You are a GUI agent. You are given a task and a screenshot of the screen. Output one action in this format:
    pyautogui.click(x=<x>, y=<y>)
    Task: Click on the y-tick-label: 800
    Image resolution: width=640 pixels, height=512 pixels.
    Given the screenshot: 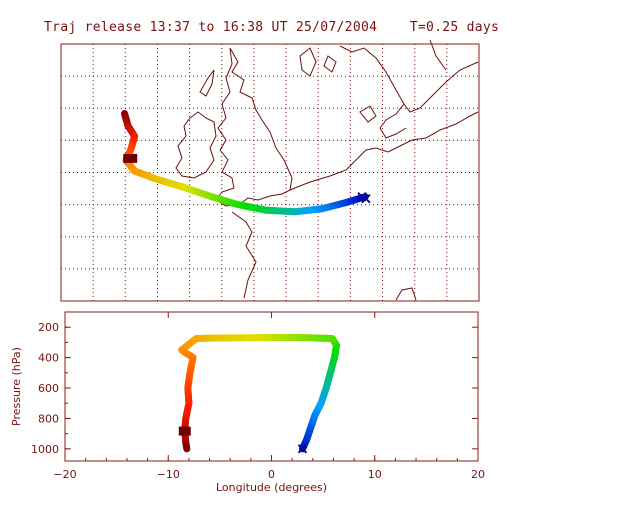 What is the action you would take?
    pyautogui.click(x=48, y=418)
    